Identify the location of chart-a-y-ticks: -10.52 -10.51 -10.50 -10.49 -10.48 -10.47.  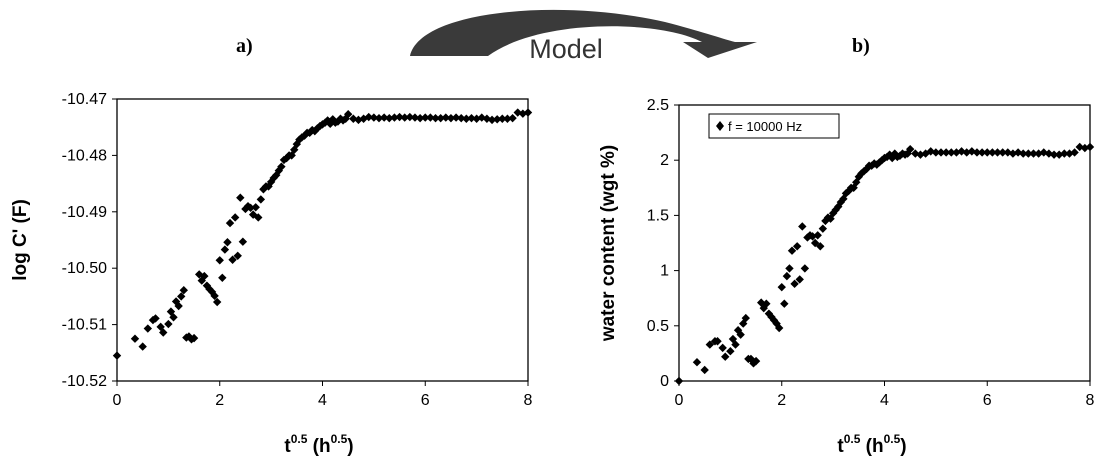
(89, 240).